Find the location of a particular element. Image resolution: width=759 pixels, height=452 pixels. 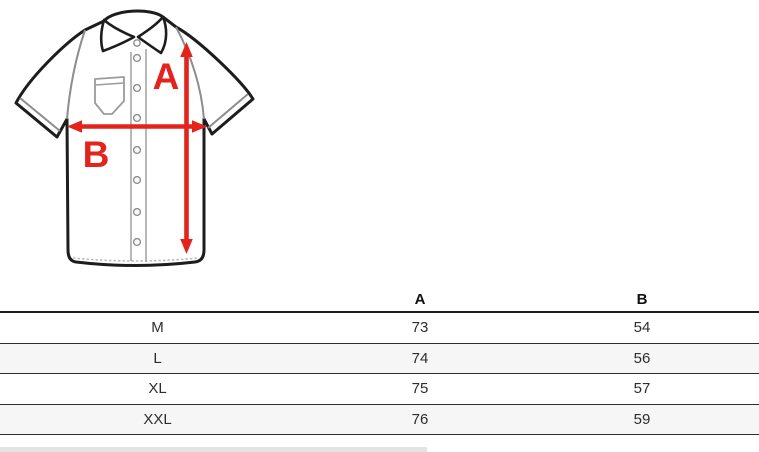

button-row is located at coordinates (137, 143).